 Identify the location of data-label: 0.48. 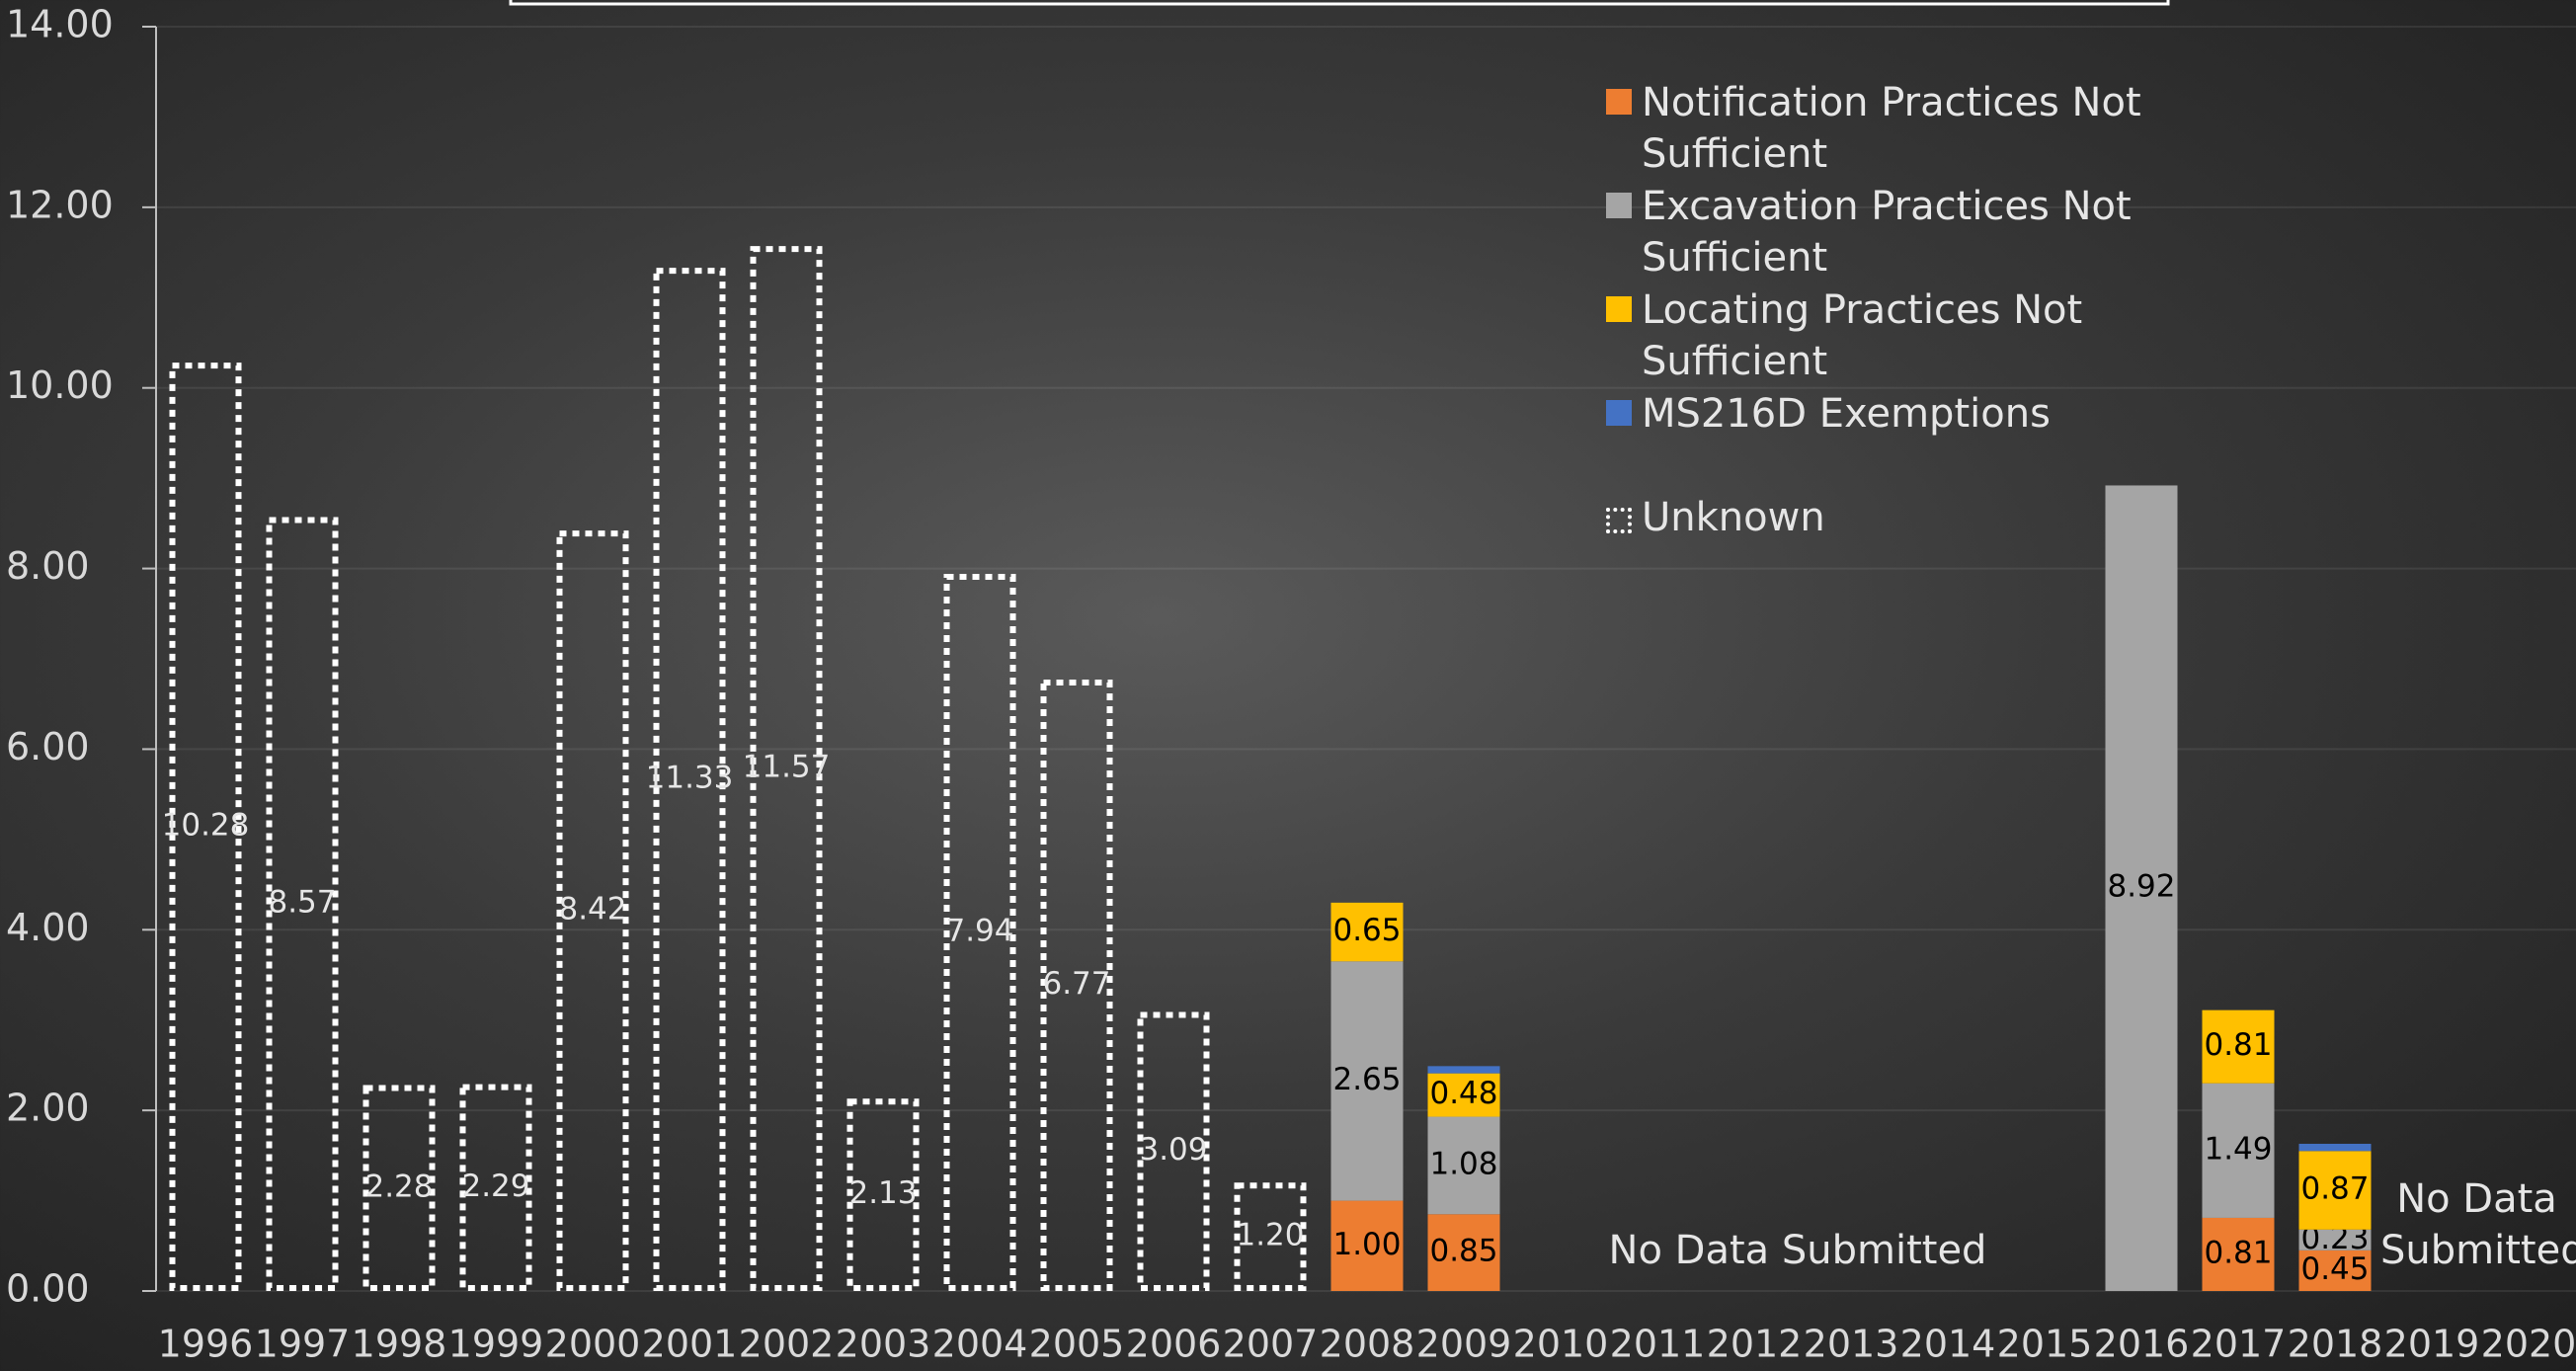
(1463, 1093).